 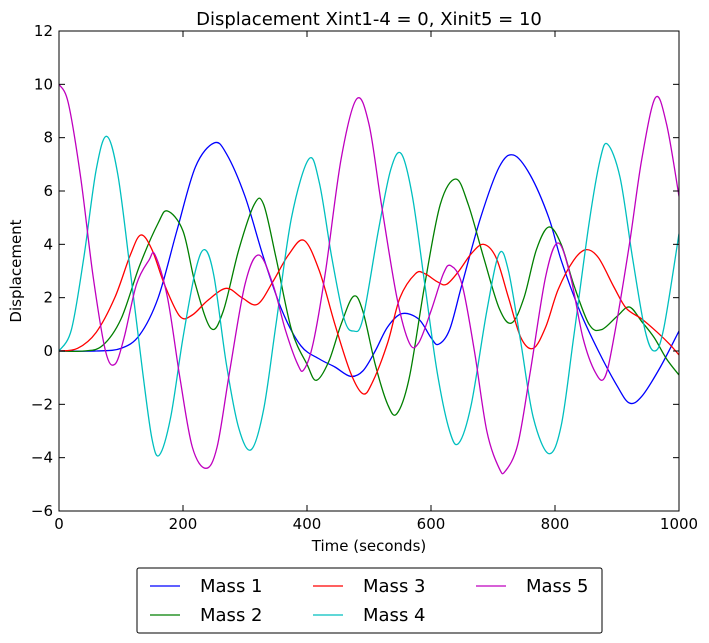 What do you see at coordinates (394, 615) in the screenshot?
I see `legend-label-mass-4: Mass 4` at bounding box center [394, 615].